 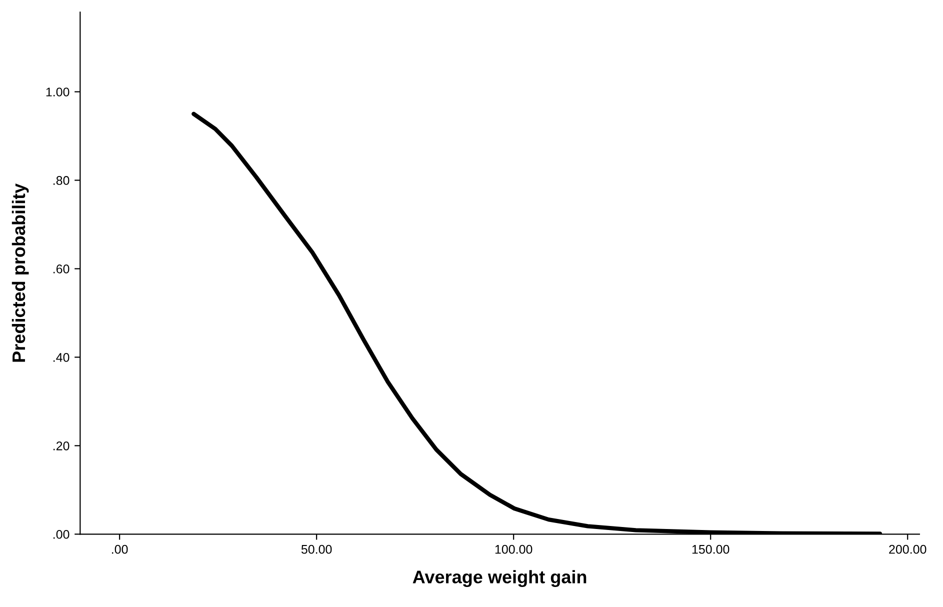 I want to click on y-tick-label: 1.00, so click(x=58, y=92).